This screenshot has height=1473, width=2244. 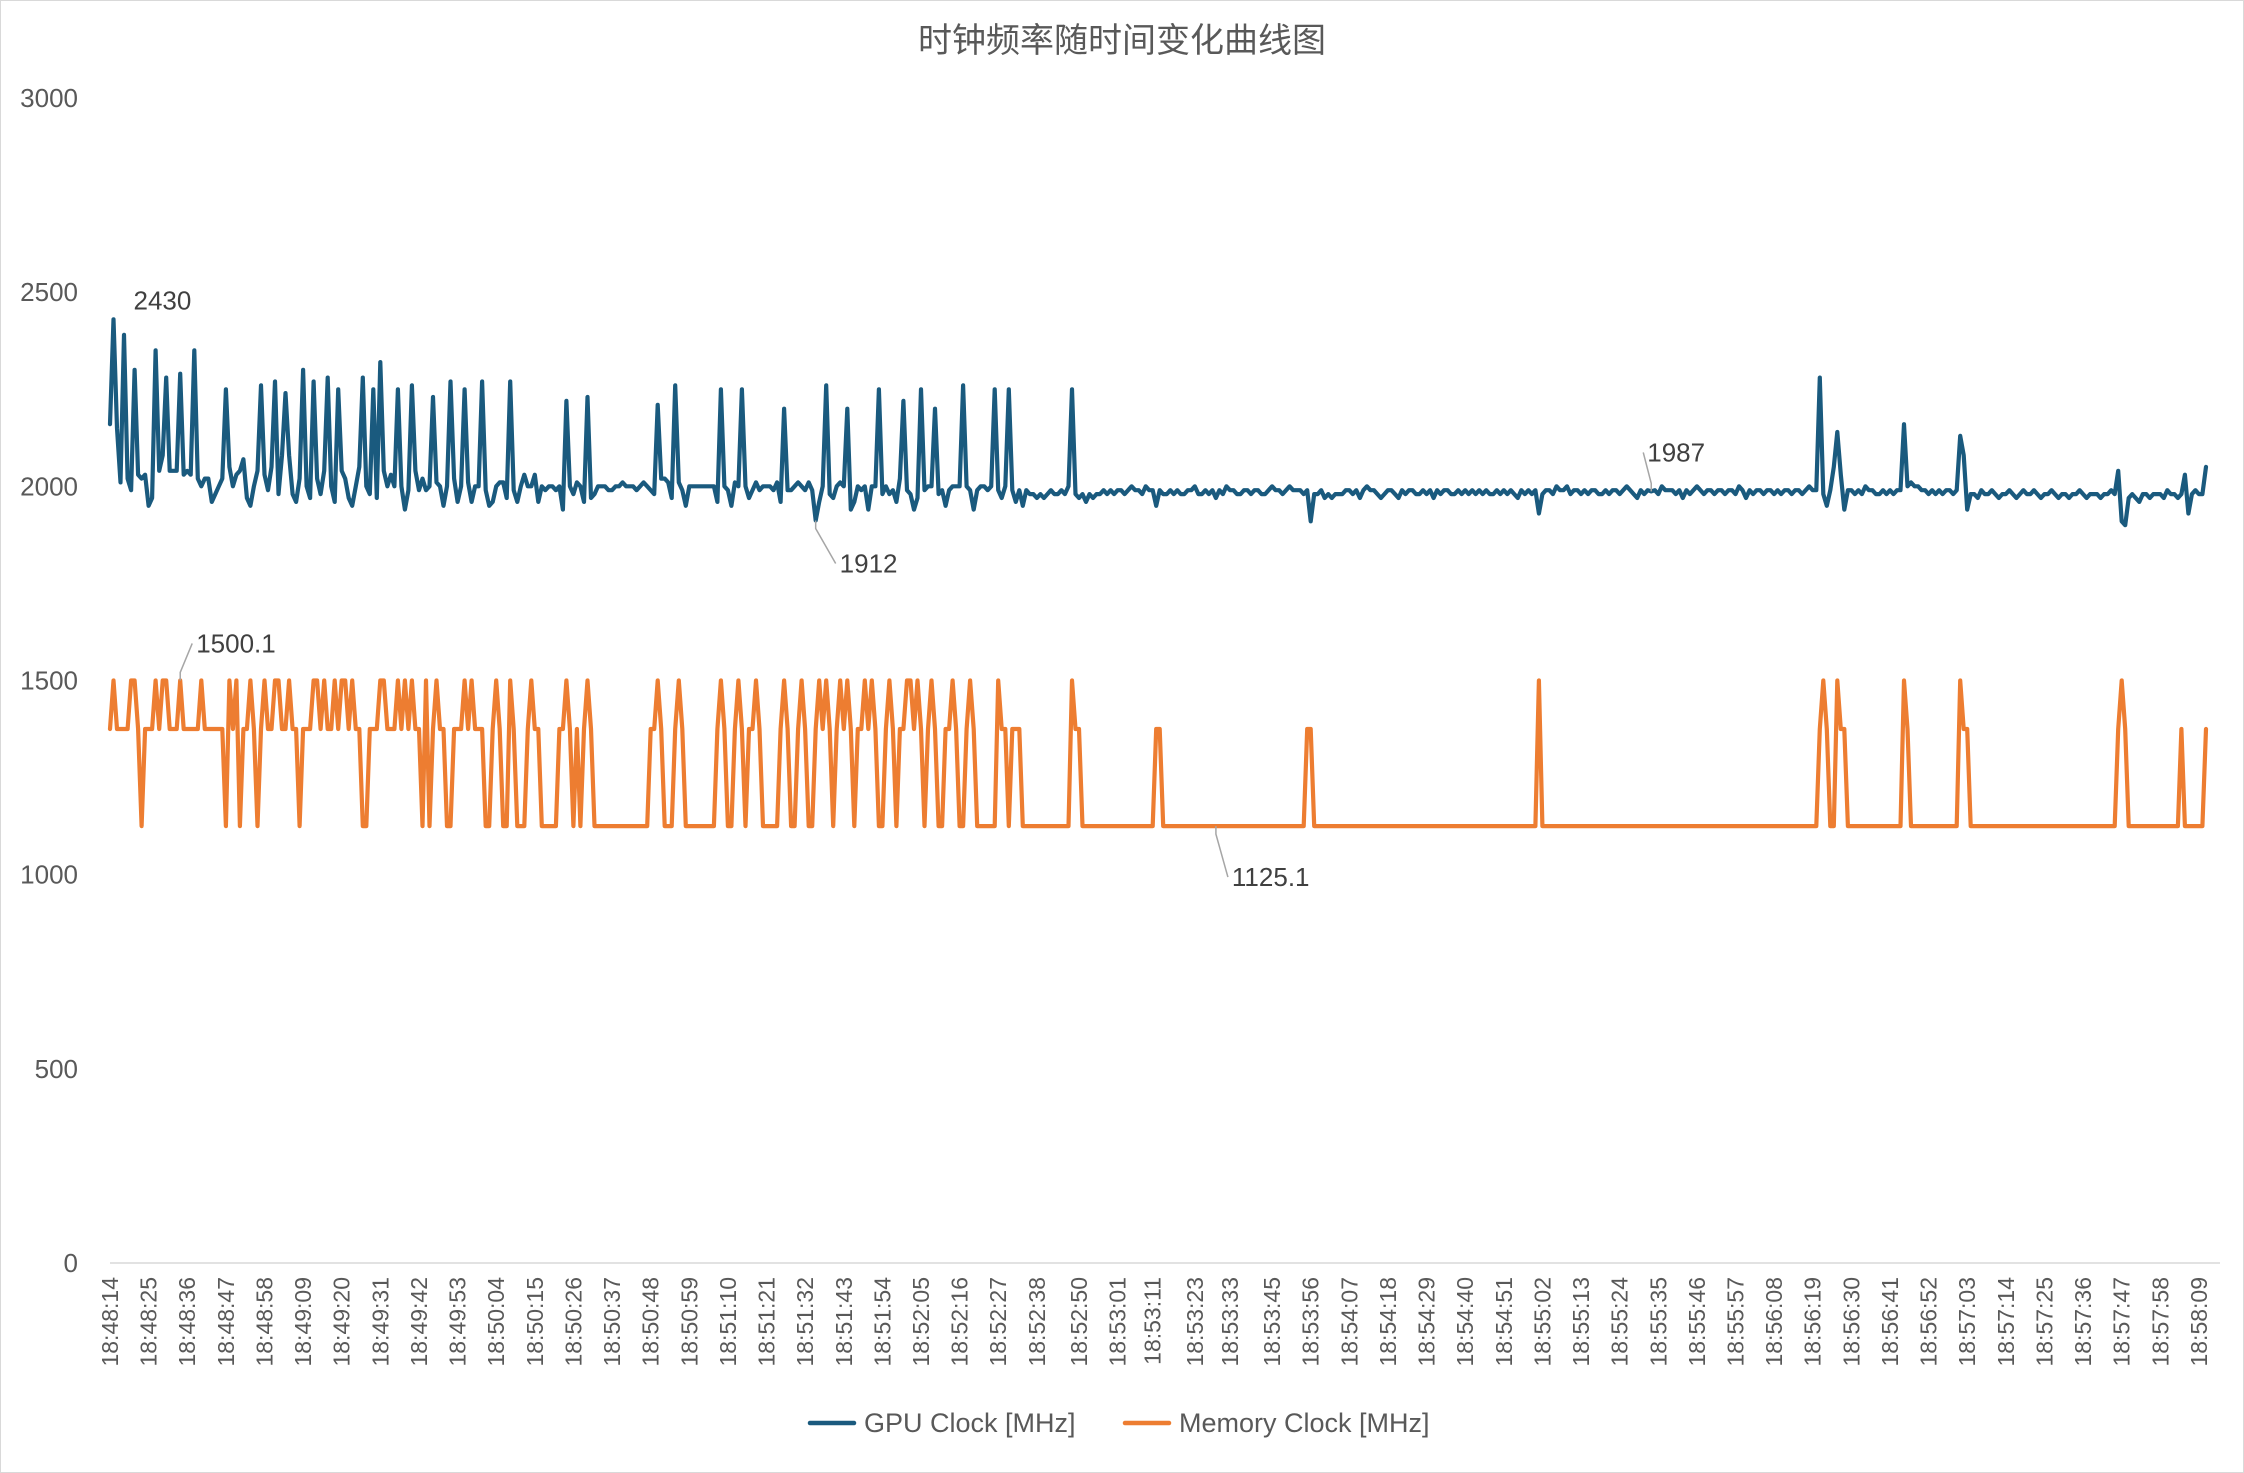 What do you see at coordinates (56, 1069) in the screenshot?
I see `y-tick-label: 500` at bounding box center [56, 1069].